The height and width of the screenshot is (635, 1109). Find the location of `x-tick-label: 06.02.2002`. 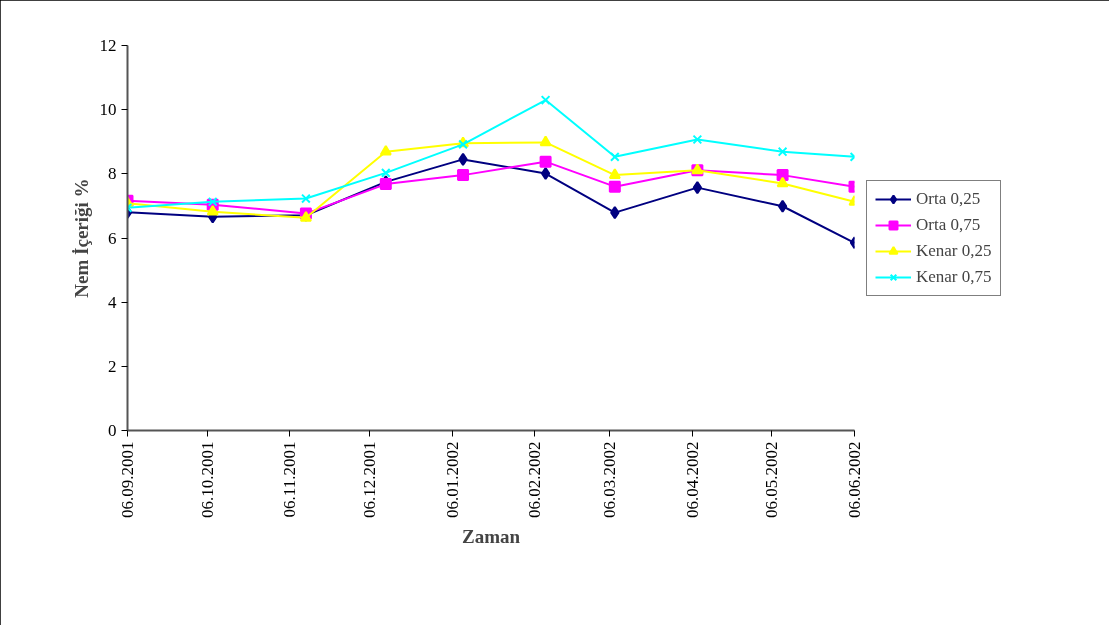

x-tick-label: 06.02.2002 is located at coordinates (535, 479).